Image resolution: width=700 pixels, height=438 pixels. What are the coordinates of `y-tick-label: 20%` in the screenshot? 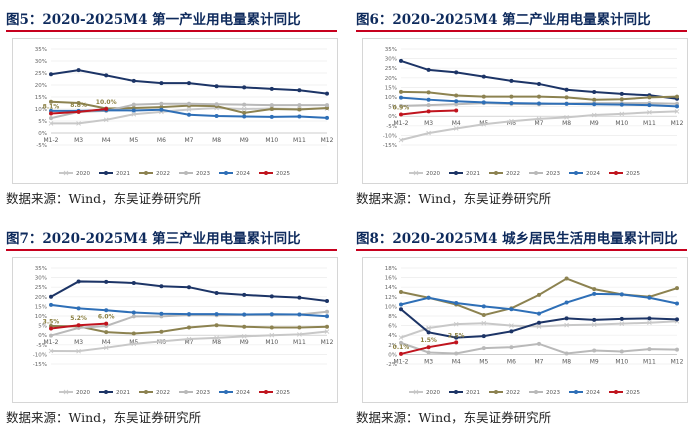 It's located at (41, 298).